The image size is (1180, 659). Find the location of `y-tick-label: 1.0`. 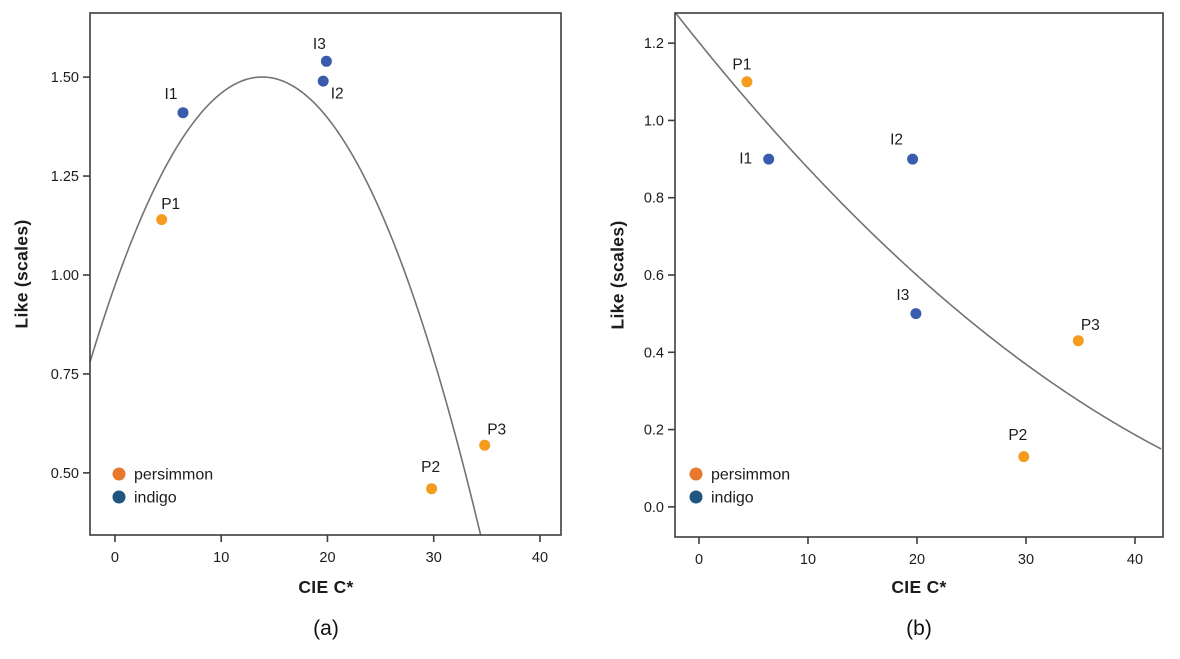

y-tick-label: 1.0 is located at coordinates (654, 121).